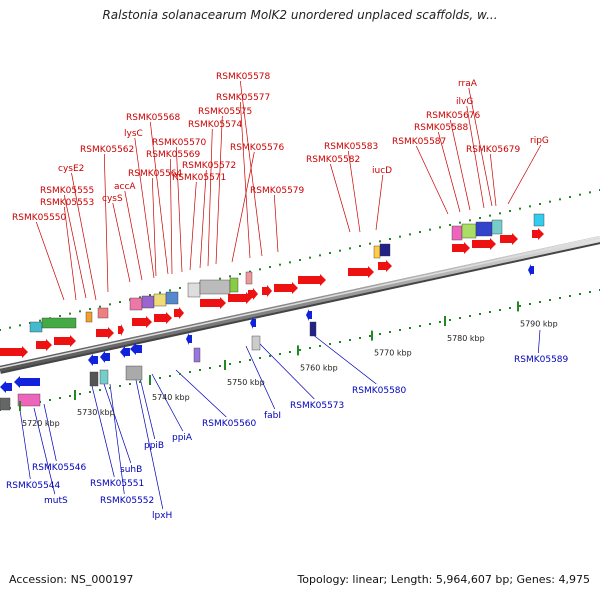 This screenshot has width=600, height=600. What do you see at coordinates (257, 148) in the screenshot?
I see `forward-gene-label: RSMK05576` at bounding box center [257, 148].